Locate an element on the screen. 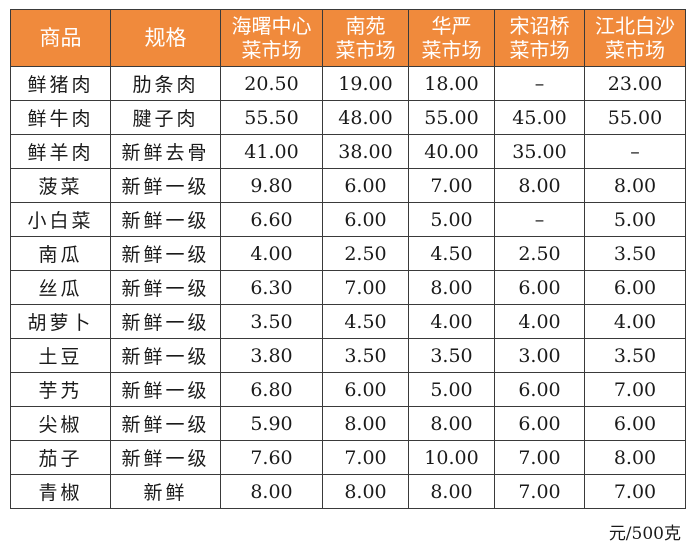 The height and width of the screenshot is (552, 695). table-row: 土豆 新鲜一级 3.80 3.50 3.50 3.00 3.50 is located at coordinates (348, 355).